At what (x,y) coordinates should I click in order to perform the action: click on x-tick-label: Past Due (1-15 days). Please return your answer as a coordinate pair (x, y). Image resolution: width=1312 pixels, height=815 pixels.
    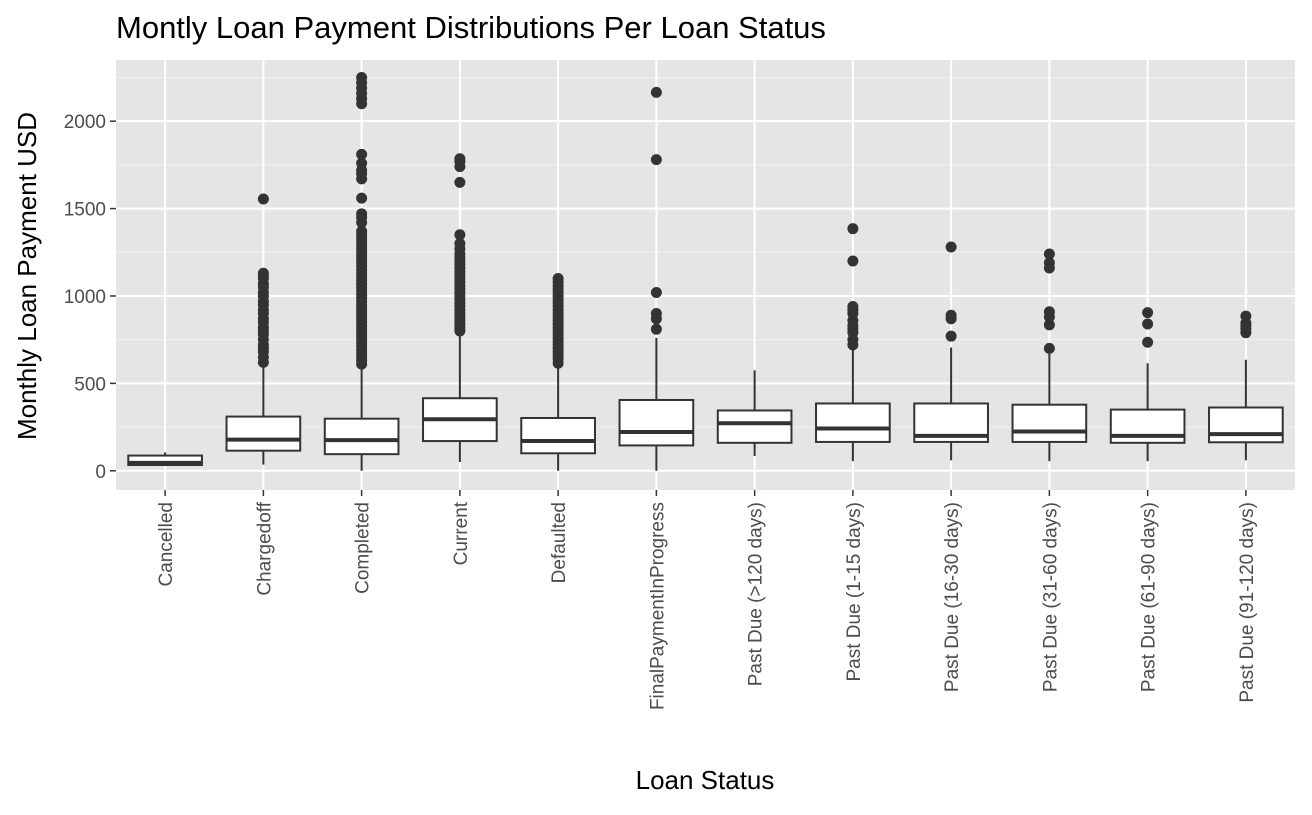
    Looking at the image, I should click on (854, 592).